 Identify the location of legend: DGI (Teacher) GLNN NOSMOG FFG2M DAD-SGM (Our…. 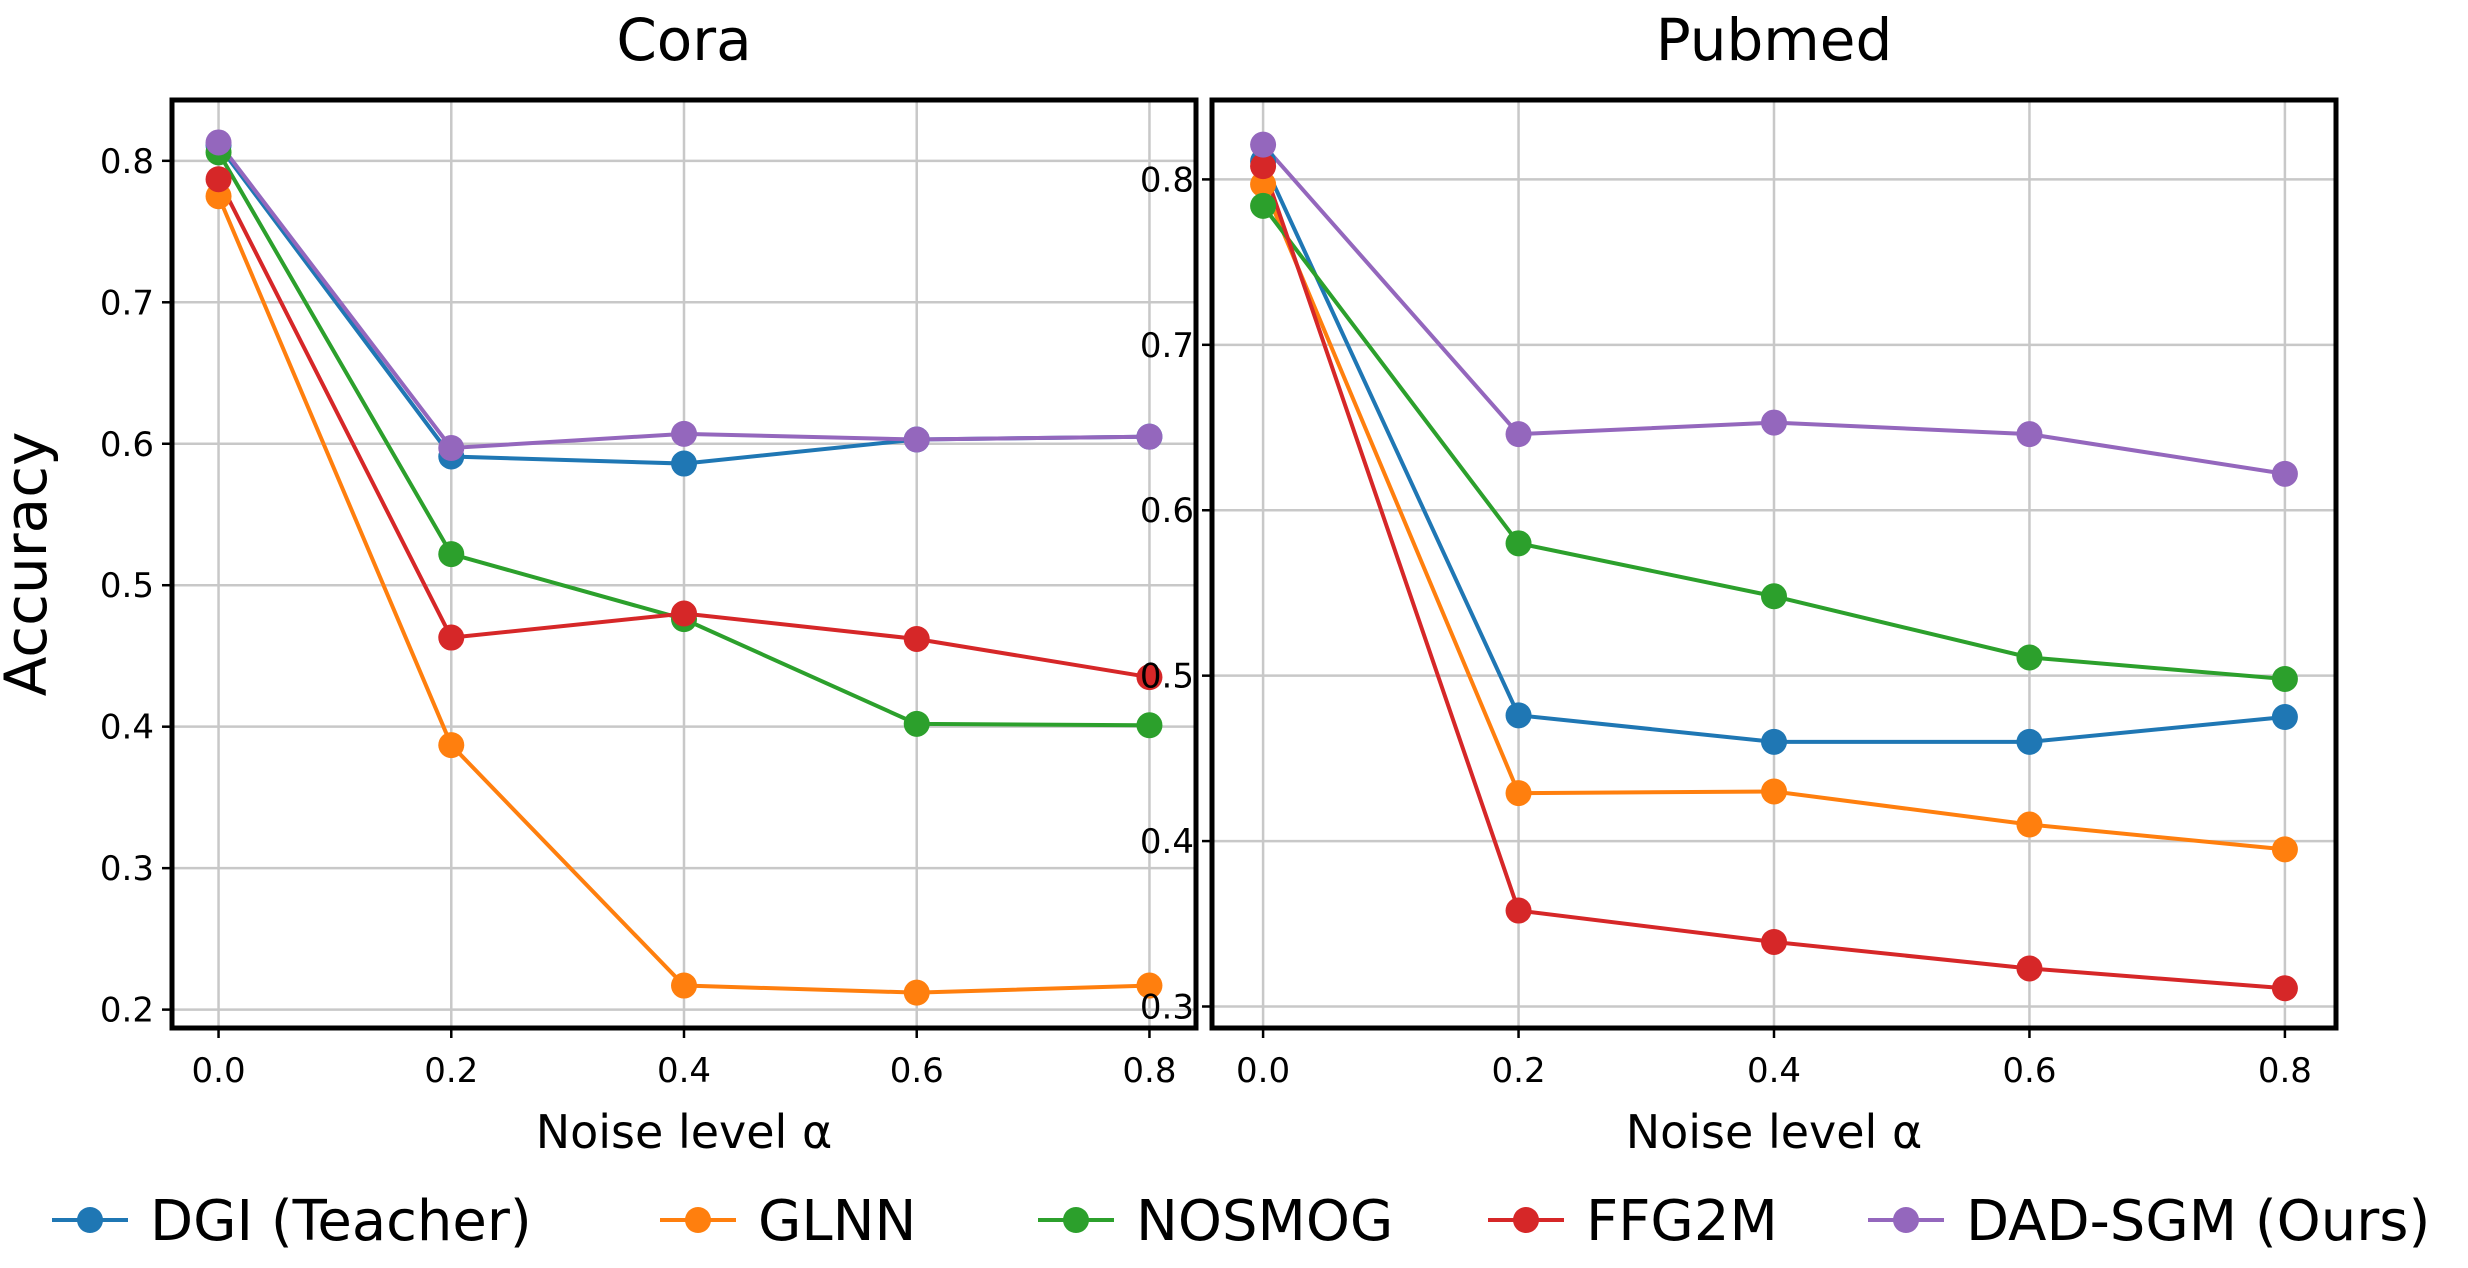
(1241, 1221).